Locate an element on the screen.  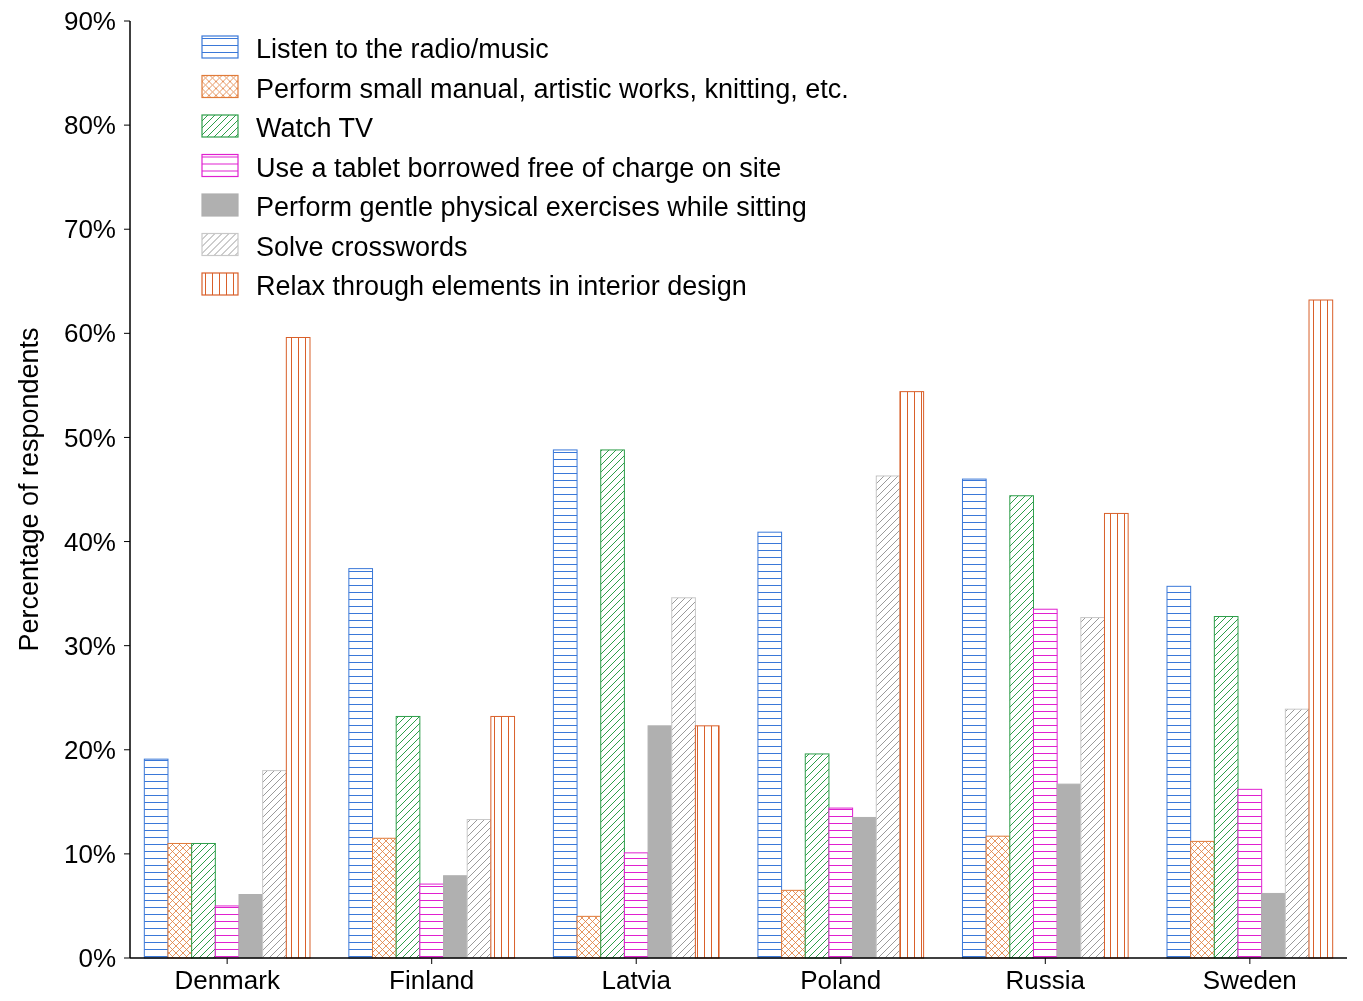
y-tick-label: 60% is located at coordinates (89, 333).